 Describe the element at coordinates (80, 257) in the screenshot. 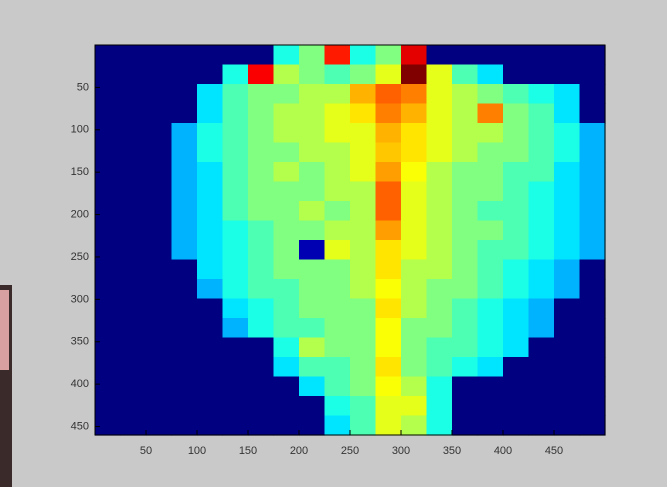

I see `y-tick-label: 250` at that location.